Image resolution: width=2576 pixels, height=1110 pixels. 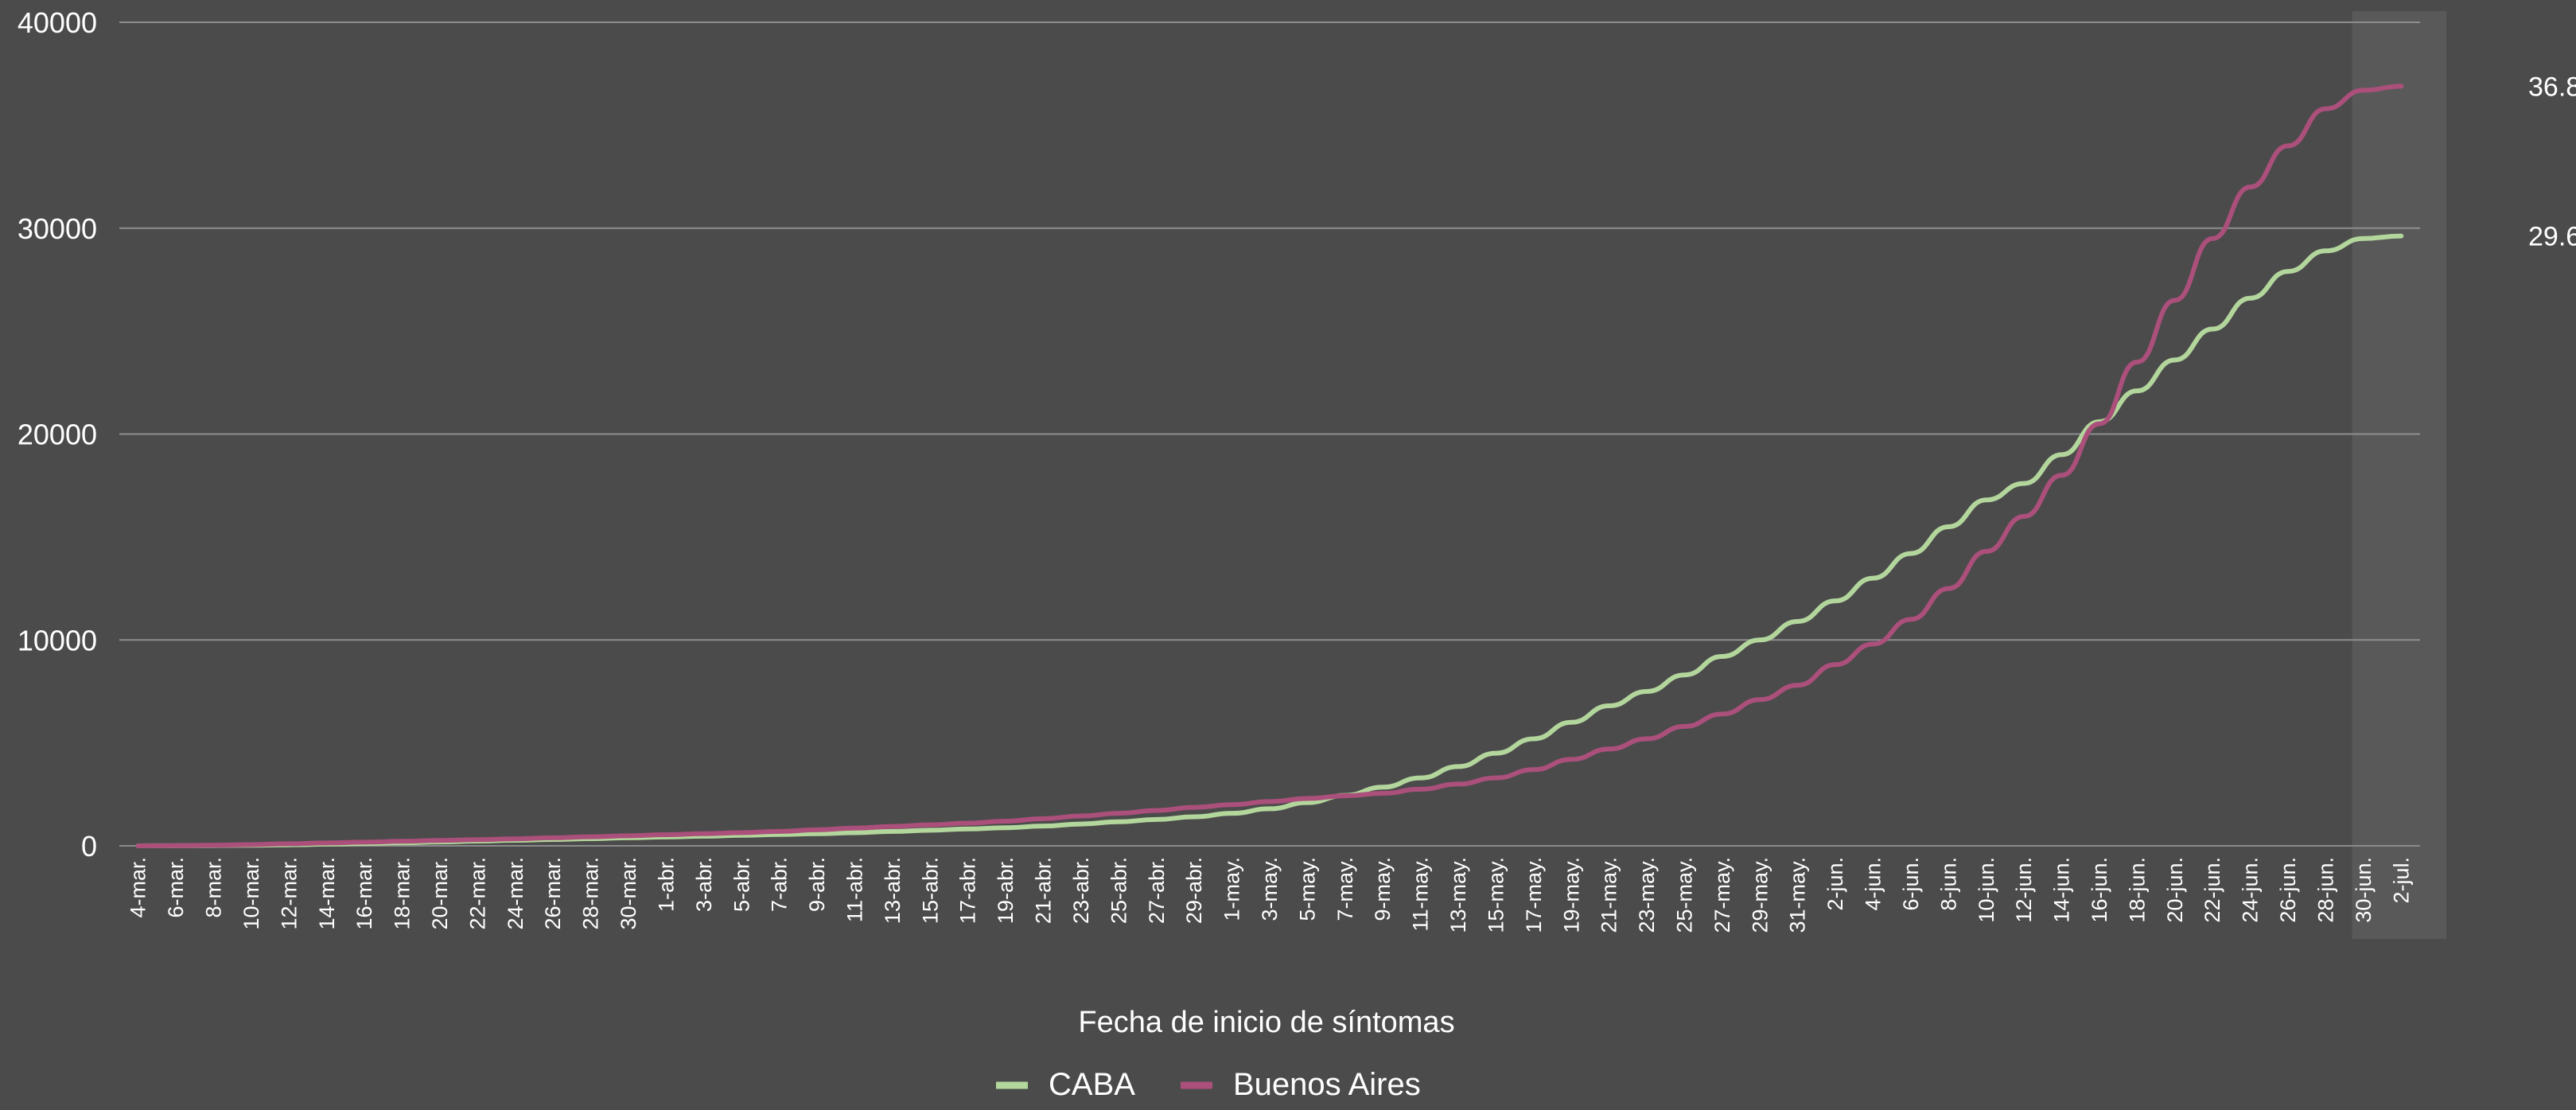 I want to click on legend-label: Buenos Aires, so click(x=1327, y=1084).